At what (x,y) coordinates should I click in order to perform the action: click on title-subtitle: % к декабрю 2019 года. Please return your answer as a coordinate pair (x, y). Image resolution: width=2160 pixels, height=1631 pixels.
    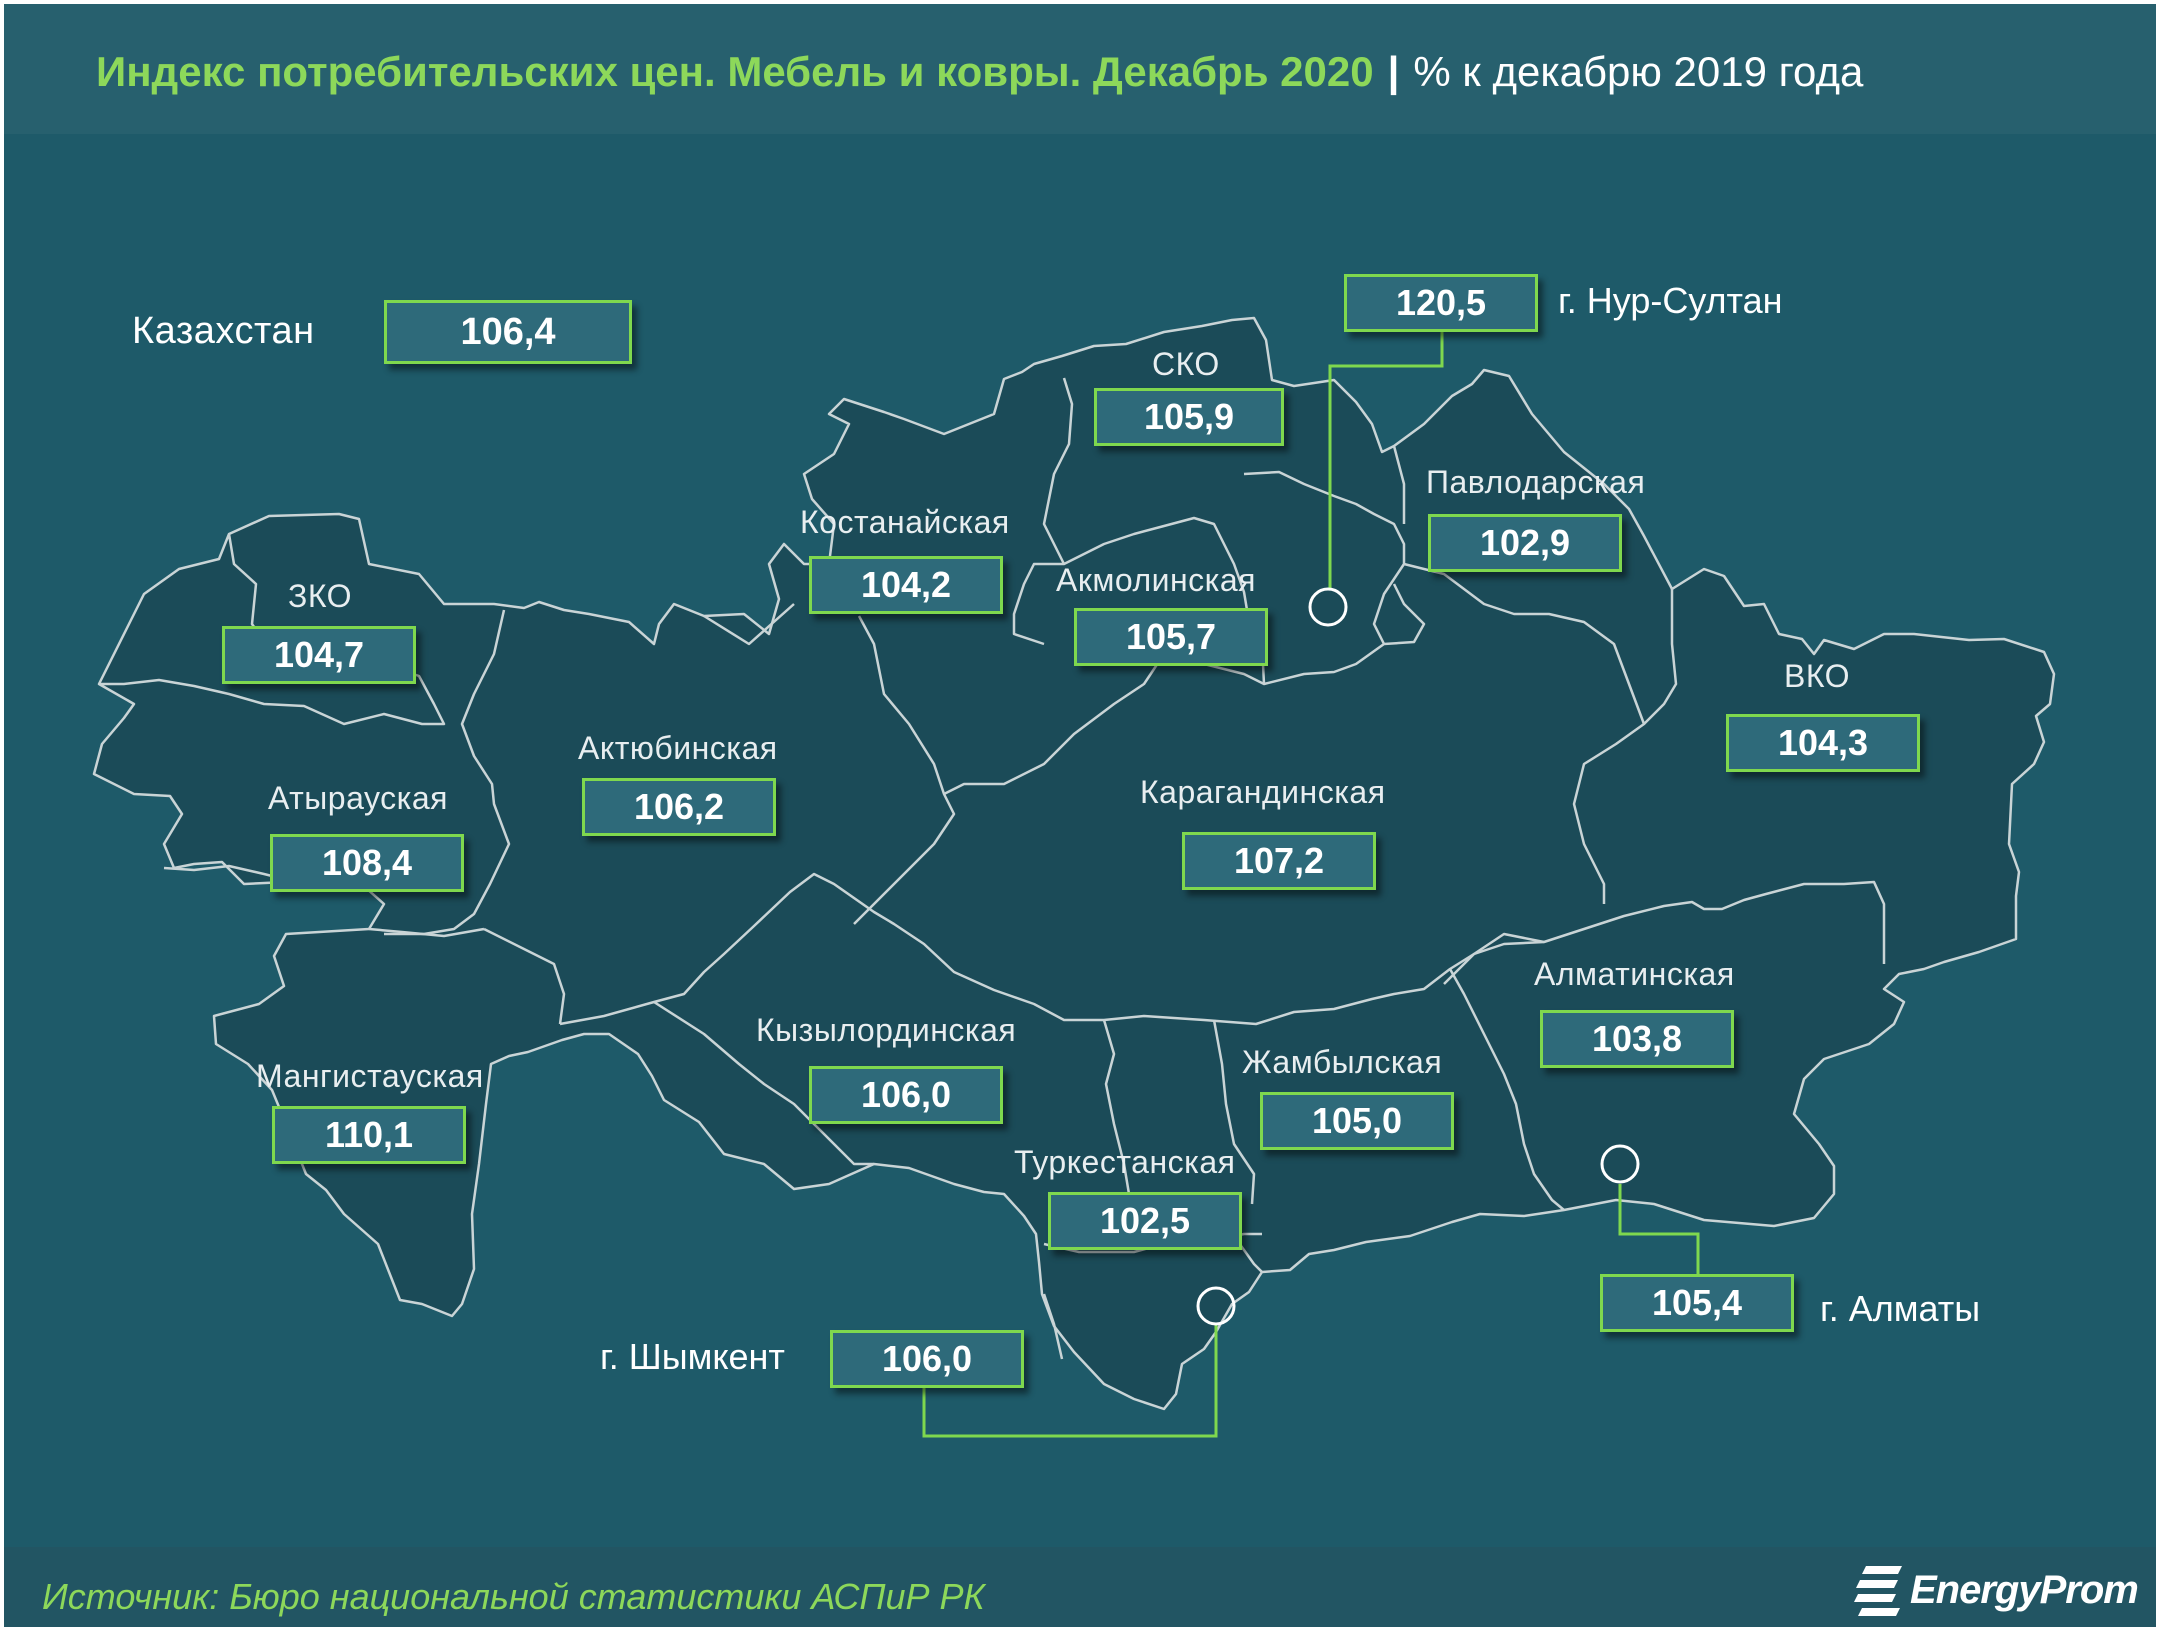
    Looking at the image, I should click on (1638, 71).